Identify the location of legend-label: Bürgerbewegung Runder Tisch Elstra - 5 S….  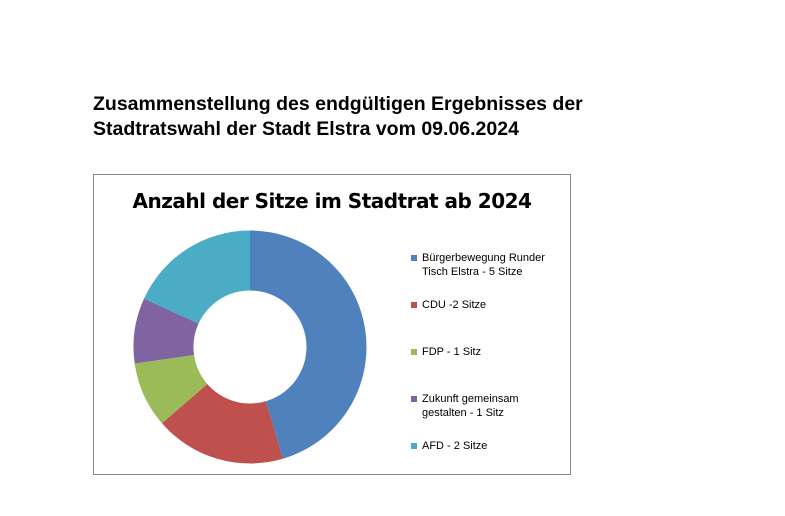
(483, 265).